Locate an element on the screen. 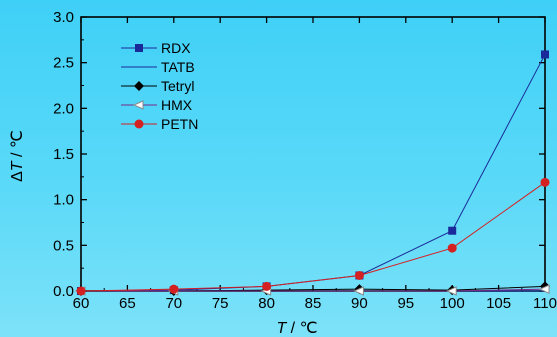 The height and width of the screenshot is (337, 557). legend: RDX TATB Tetryl HMX PETN is located at coordinates (159, 86).